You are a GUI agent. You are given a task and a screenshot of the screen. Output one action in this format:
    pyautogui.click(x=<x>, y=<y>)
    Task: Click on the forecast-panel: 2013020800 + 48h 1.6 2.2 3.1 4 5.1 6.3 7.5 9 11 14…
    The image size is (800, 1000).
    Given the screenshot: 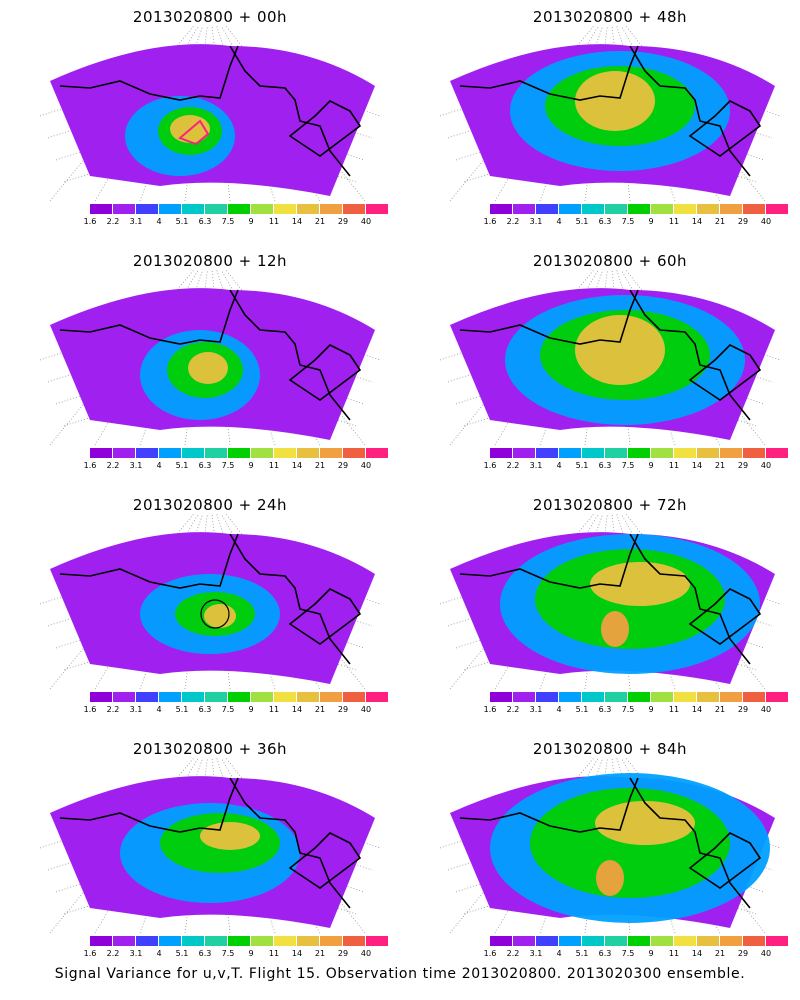 What is the action you would take?
    pyautogui.click(x=610, y=118)
    